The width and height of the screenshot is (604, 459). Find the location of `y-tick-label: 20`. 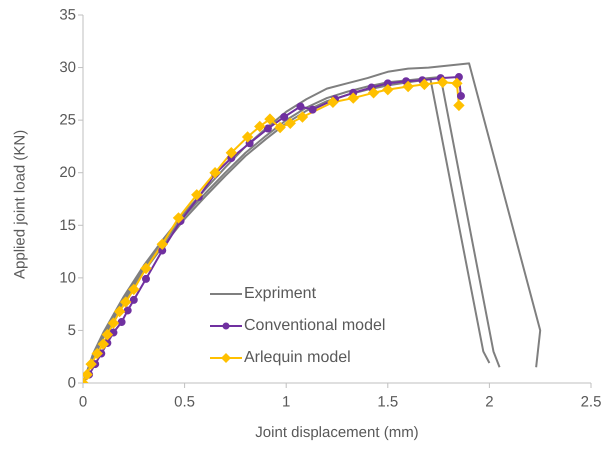

y-tick-label: 20 is located at coordinates (67, 173).